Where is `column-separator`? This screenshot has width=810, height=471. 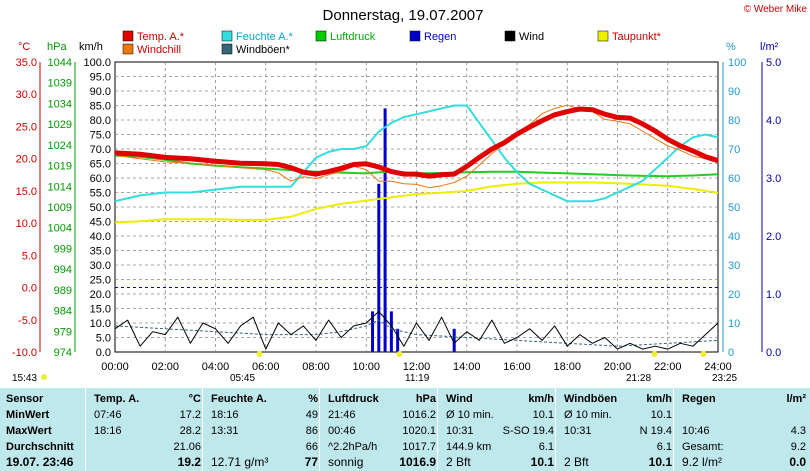
column-separator is located at coordinates (673, 429).